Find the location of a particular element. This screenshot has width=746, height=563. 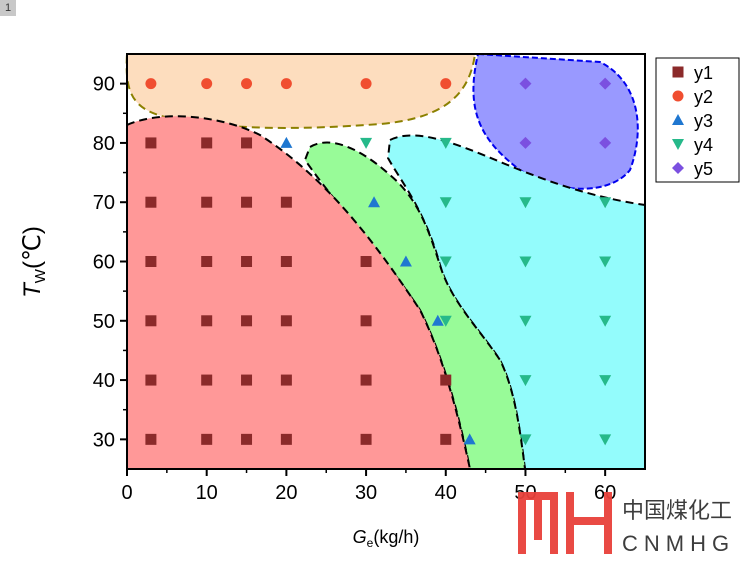

watermark-en: CNMHG is located at coordinates (678, 543).